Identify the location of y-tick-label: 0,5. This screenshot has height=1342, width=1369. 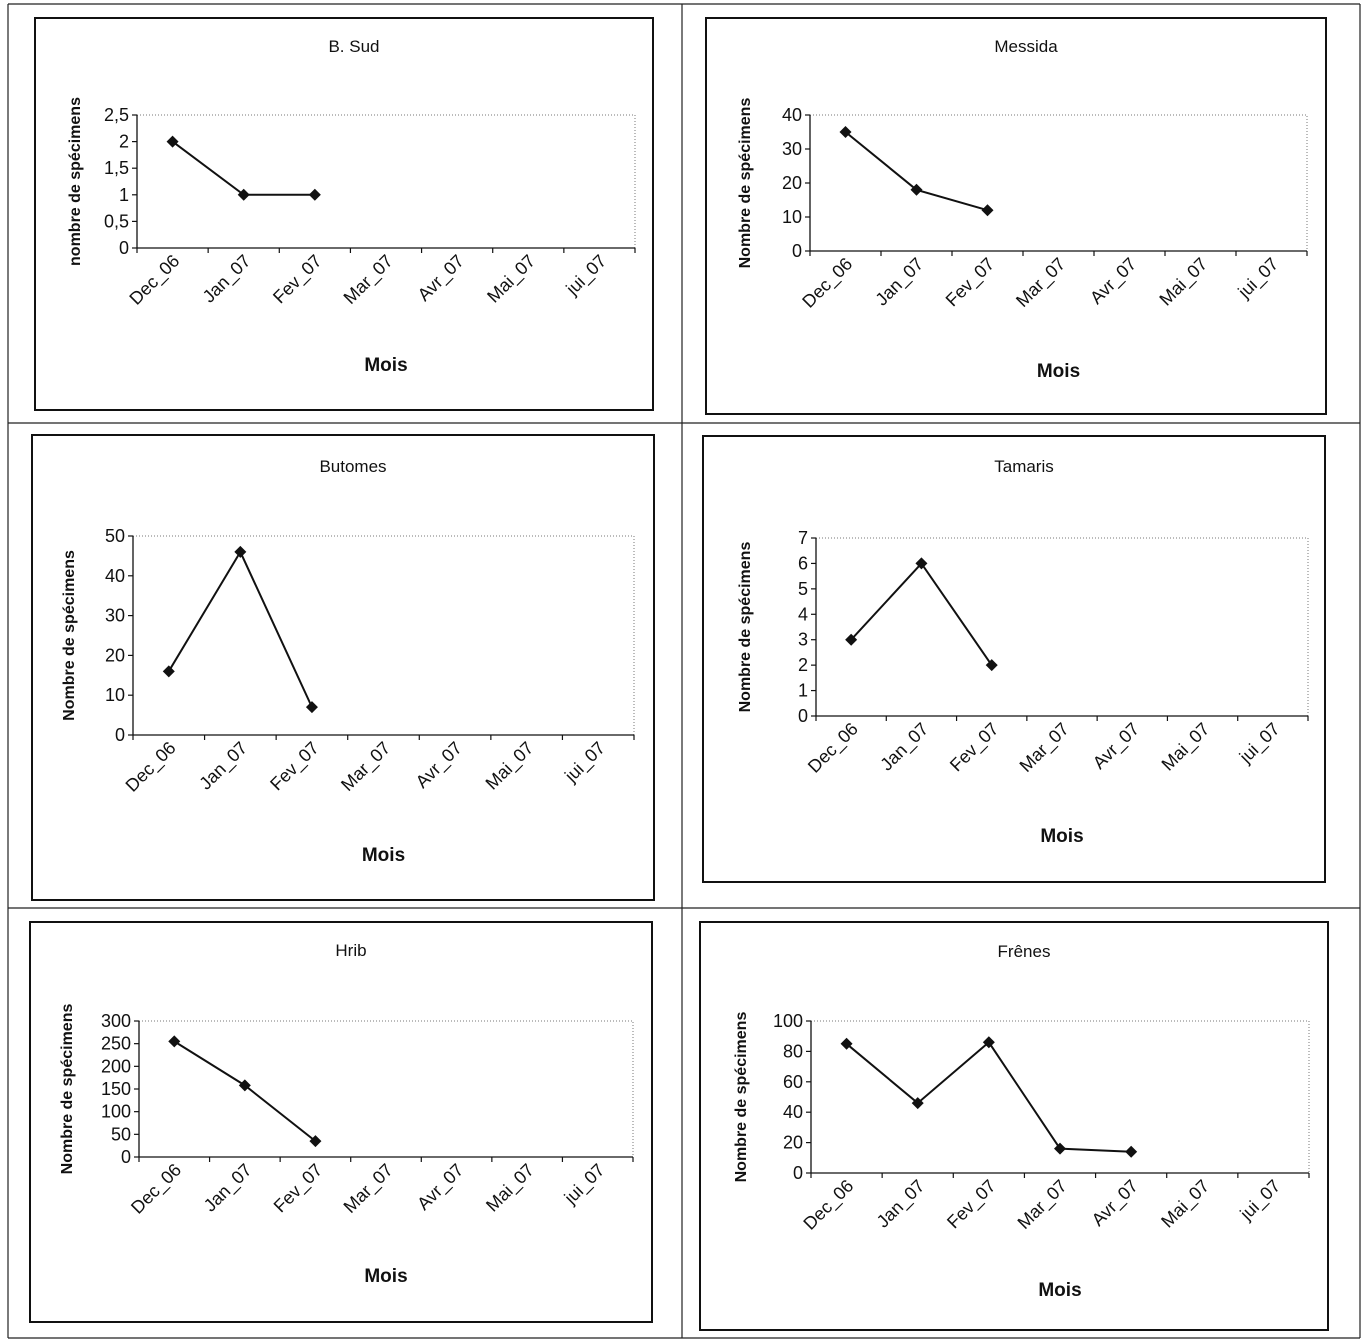
(116, 221).